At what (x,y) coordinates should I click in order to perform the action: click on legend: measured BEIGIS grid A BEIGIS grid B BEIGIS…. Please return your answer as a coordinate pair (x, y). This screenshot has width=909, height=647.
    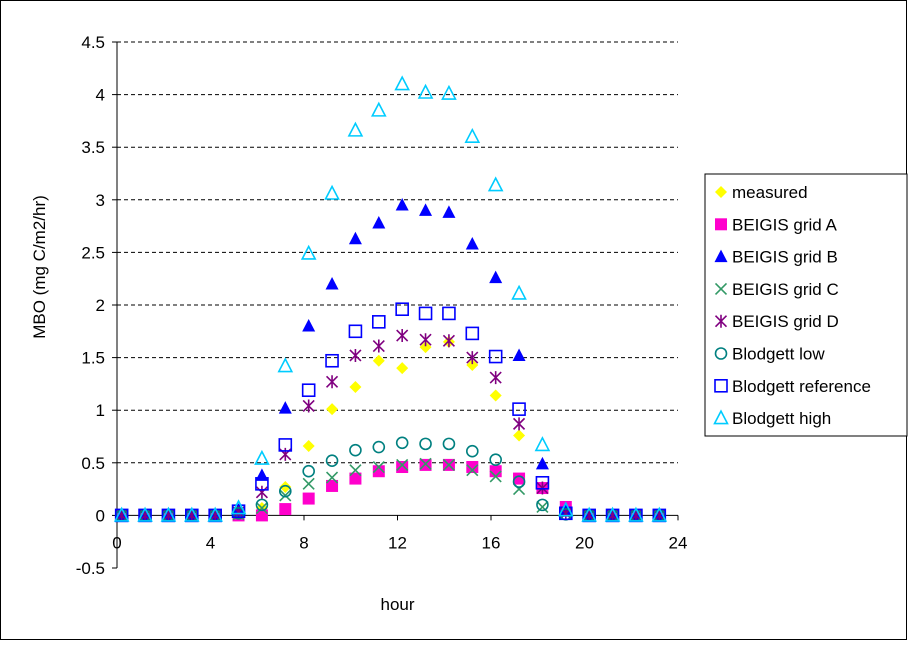
    Looking at the image, I should click on (806, 305).